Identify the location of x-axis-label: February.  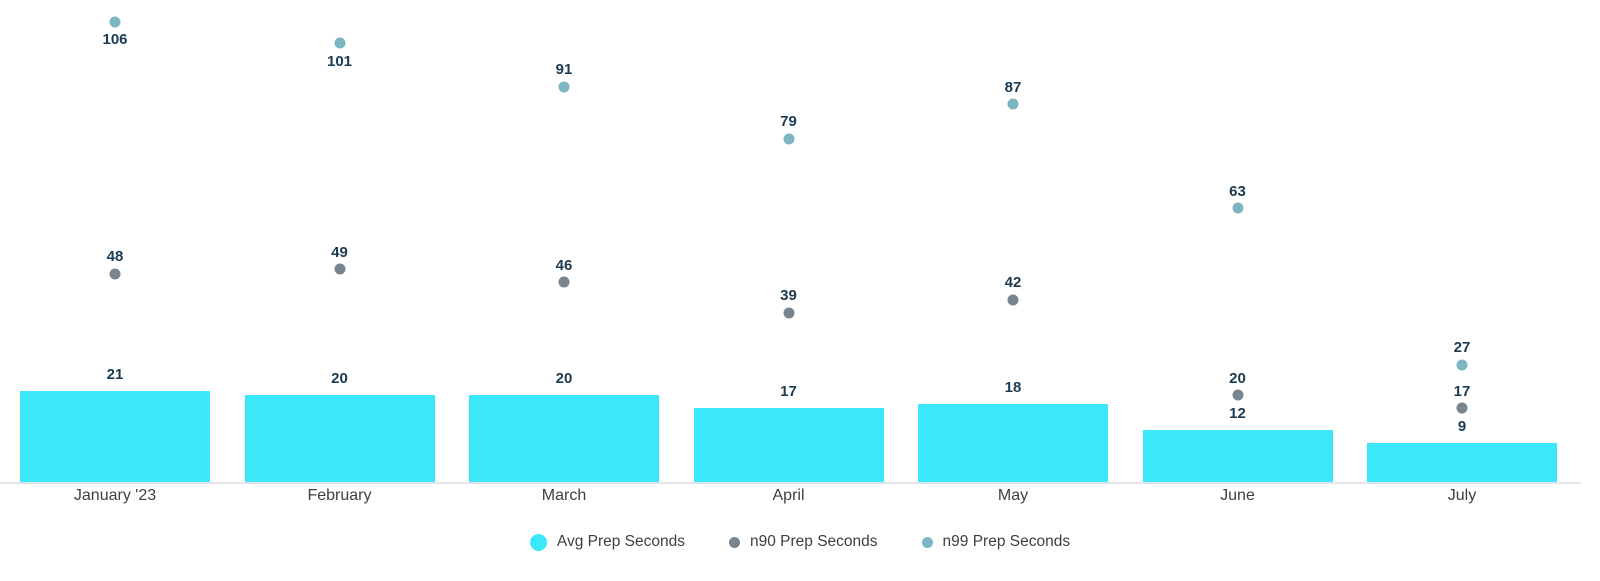
(339, 495).